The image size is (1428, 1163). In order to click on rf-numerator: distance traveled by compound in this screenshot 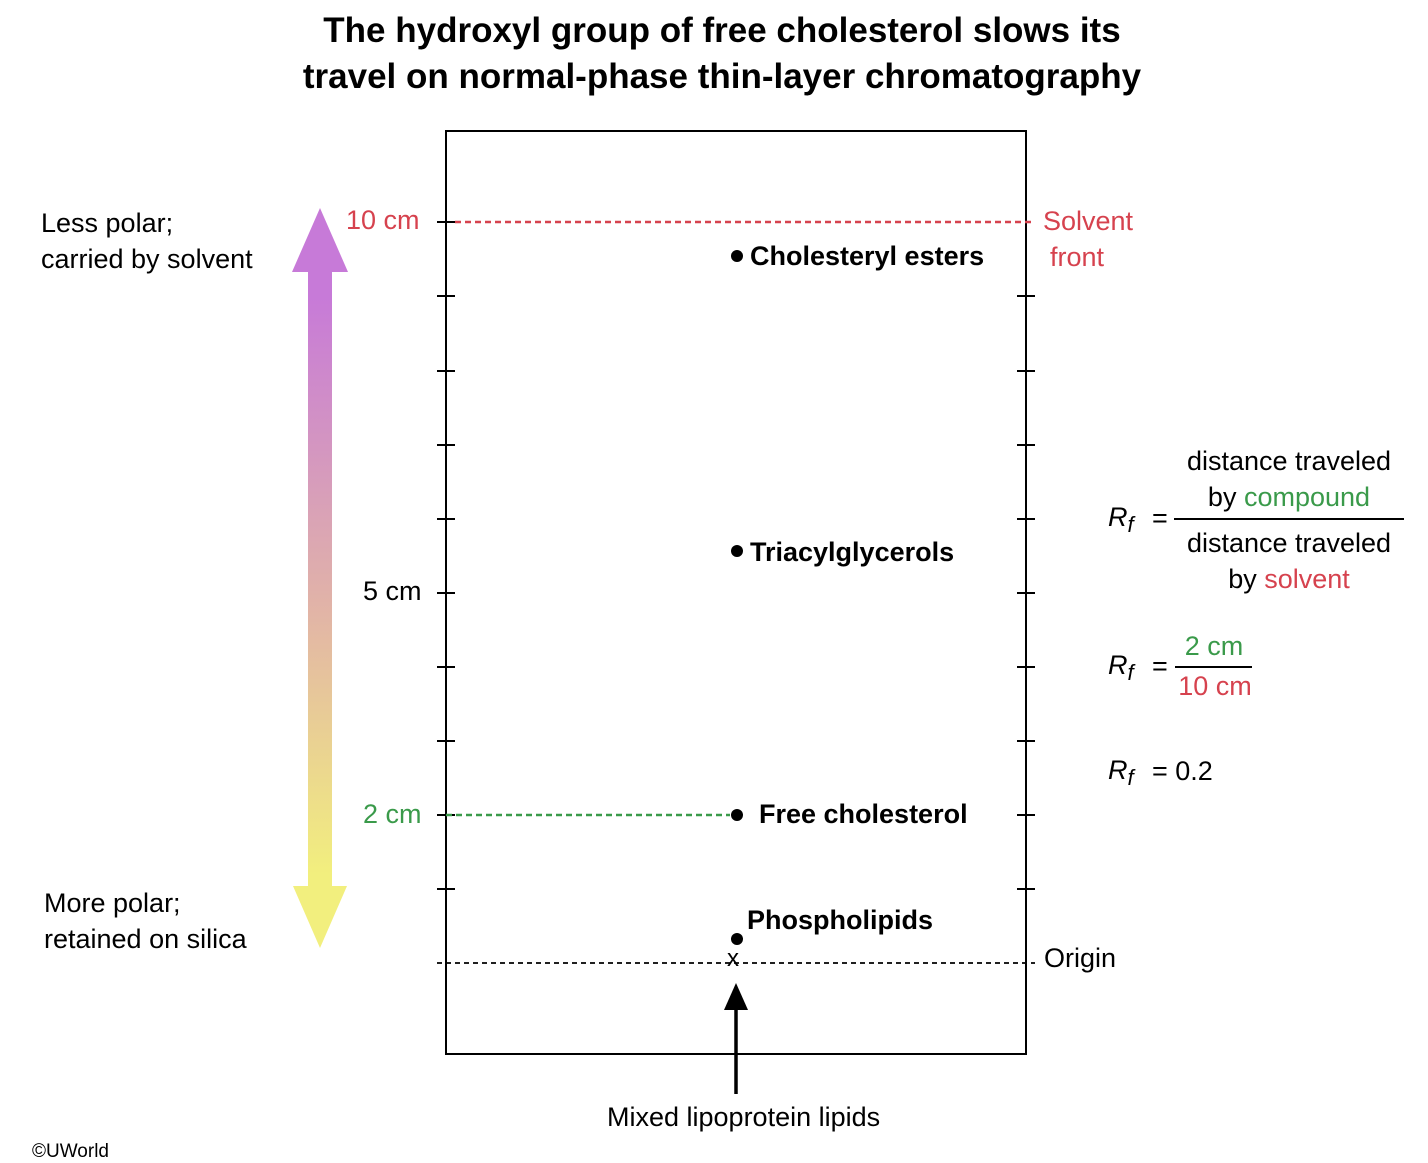, I will do `click(1289, 479)`.